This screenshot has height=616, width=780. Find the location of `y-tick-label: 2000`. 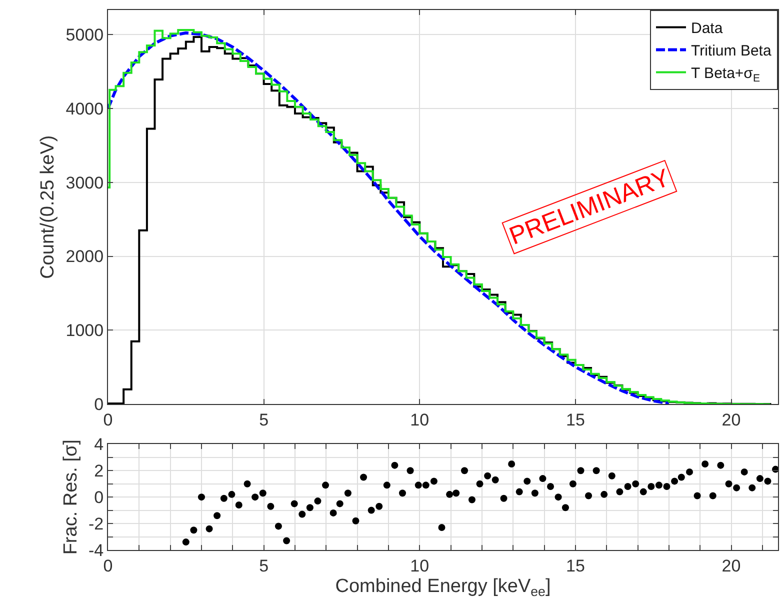

y-tick-label: 2000 is located at coordinates (85, 256).